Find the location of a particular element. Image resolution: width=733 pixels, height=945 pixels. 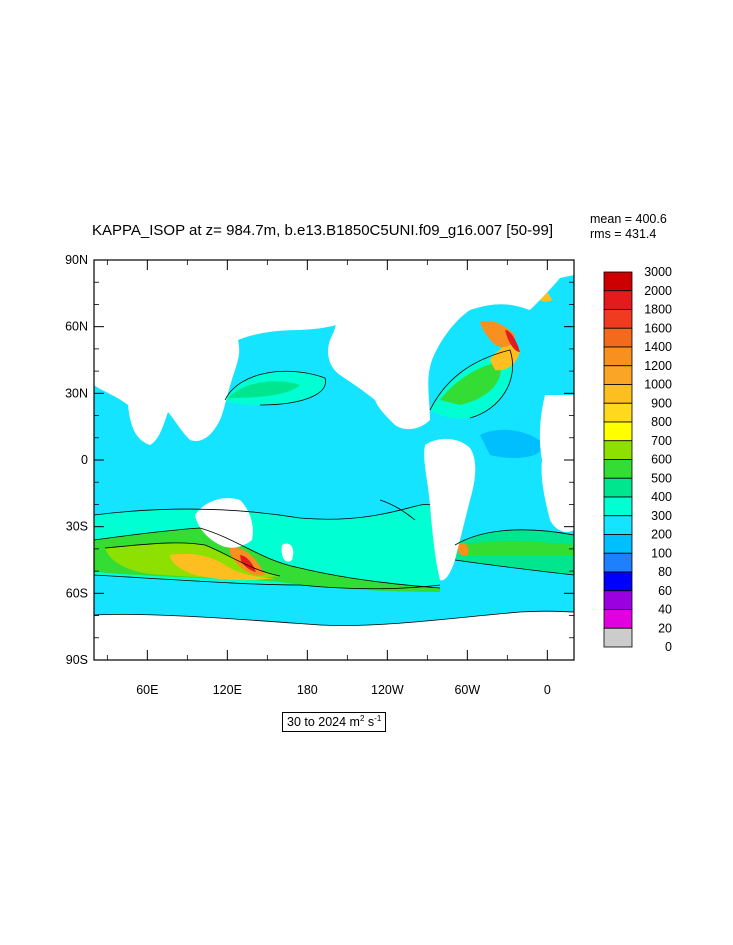

lat-label: 30S is located at coordinates (77, 527).